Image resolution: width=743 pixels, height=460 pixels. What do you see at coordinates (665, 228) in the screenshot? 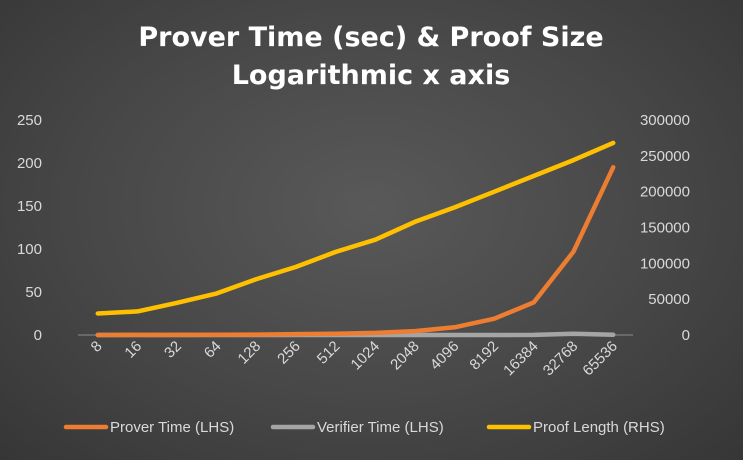
I see `y-right-tick-label: 150000` at bounding box center [665, 228].